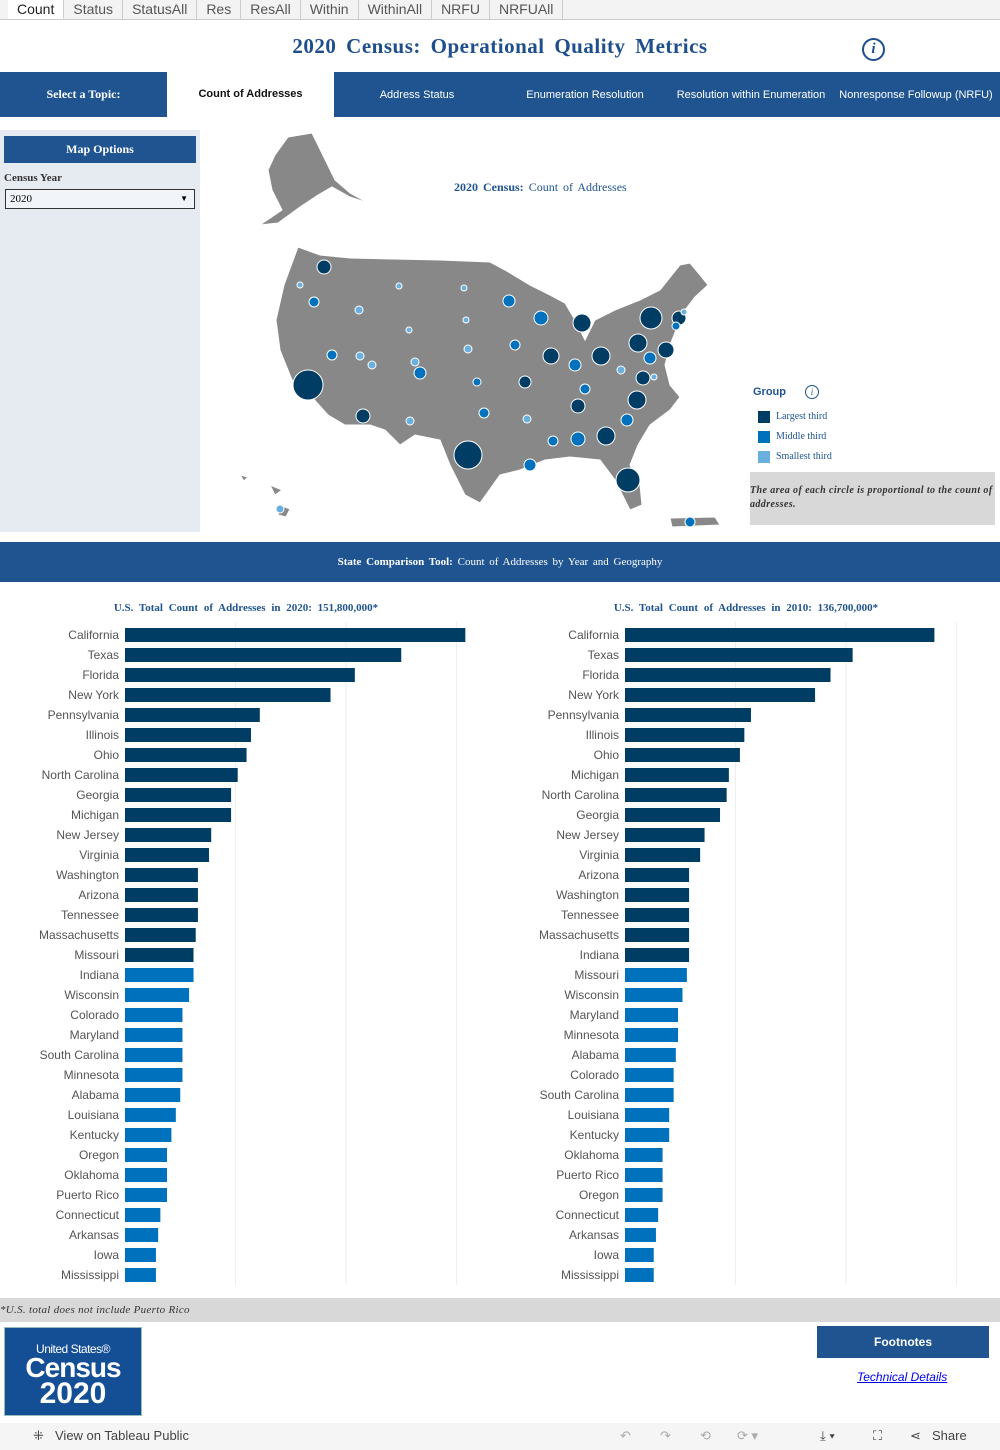  What do you see at coordinates (792, 417) in the screenshot?
I see `legend-item-largest: Largest third` at bounding box center [792, 417].